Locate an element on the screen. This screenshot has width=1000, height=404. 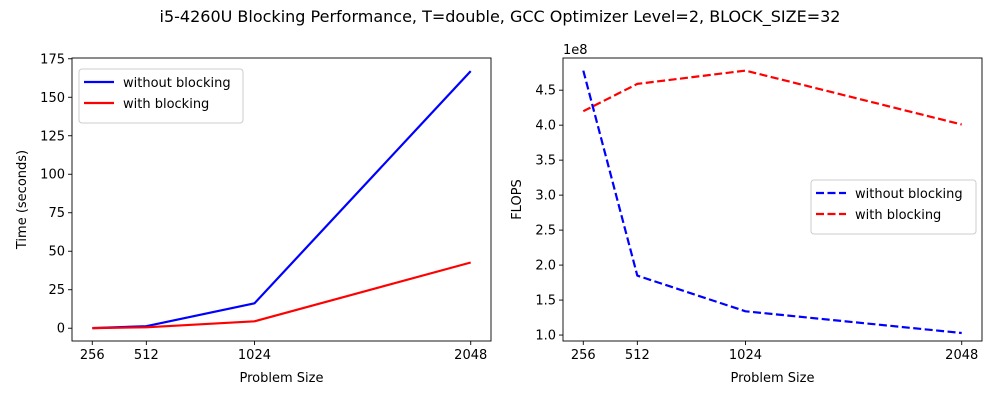
y-tick-label: 1.5 is located at coordinates (545, 301).